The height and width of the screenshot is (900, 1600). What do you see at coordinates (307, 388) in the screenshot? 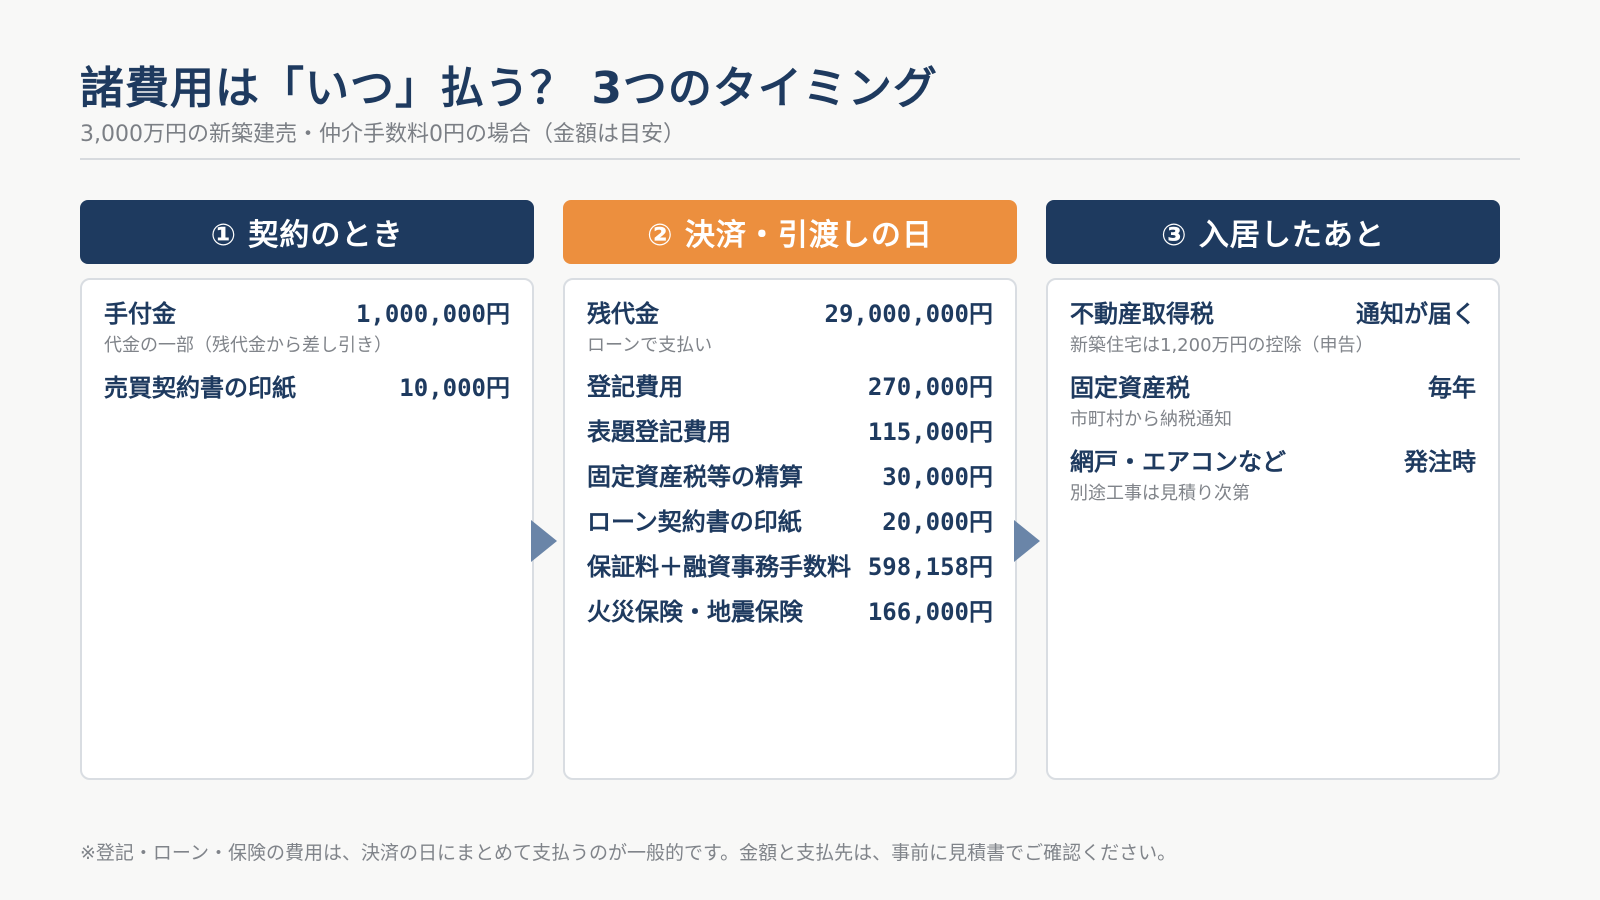
I see `list-item: 売買契約書の印紙 10,000円` at bounding box center [307, 388].